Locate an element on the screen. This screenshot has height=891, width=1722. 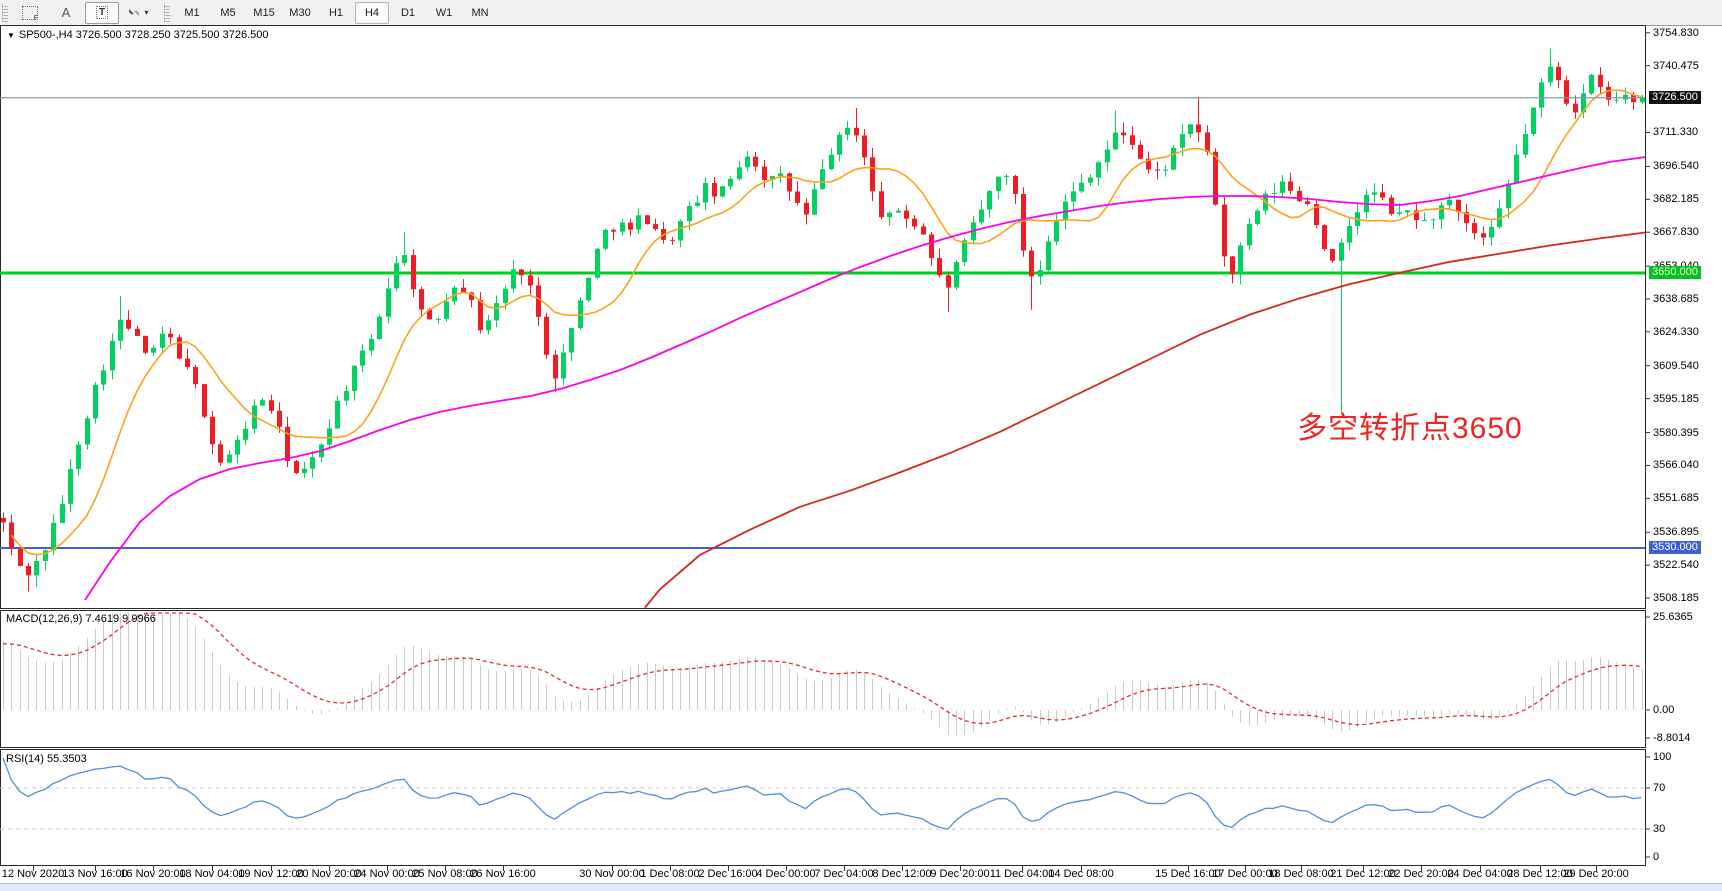
text-tool-button: A is located at coordinates (66, 13).